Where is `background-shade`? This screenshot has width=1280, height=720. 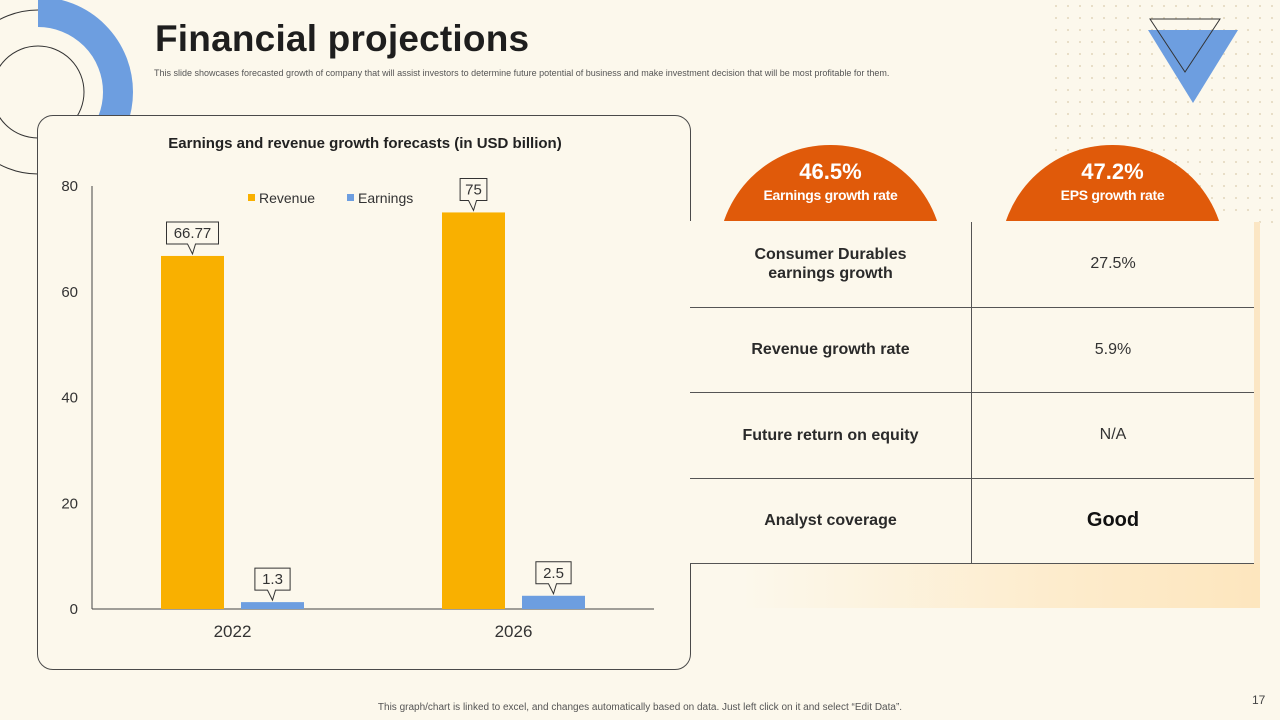
background-shade is located at coordinates (1000, 584).